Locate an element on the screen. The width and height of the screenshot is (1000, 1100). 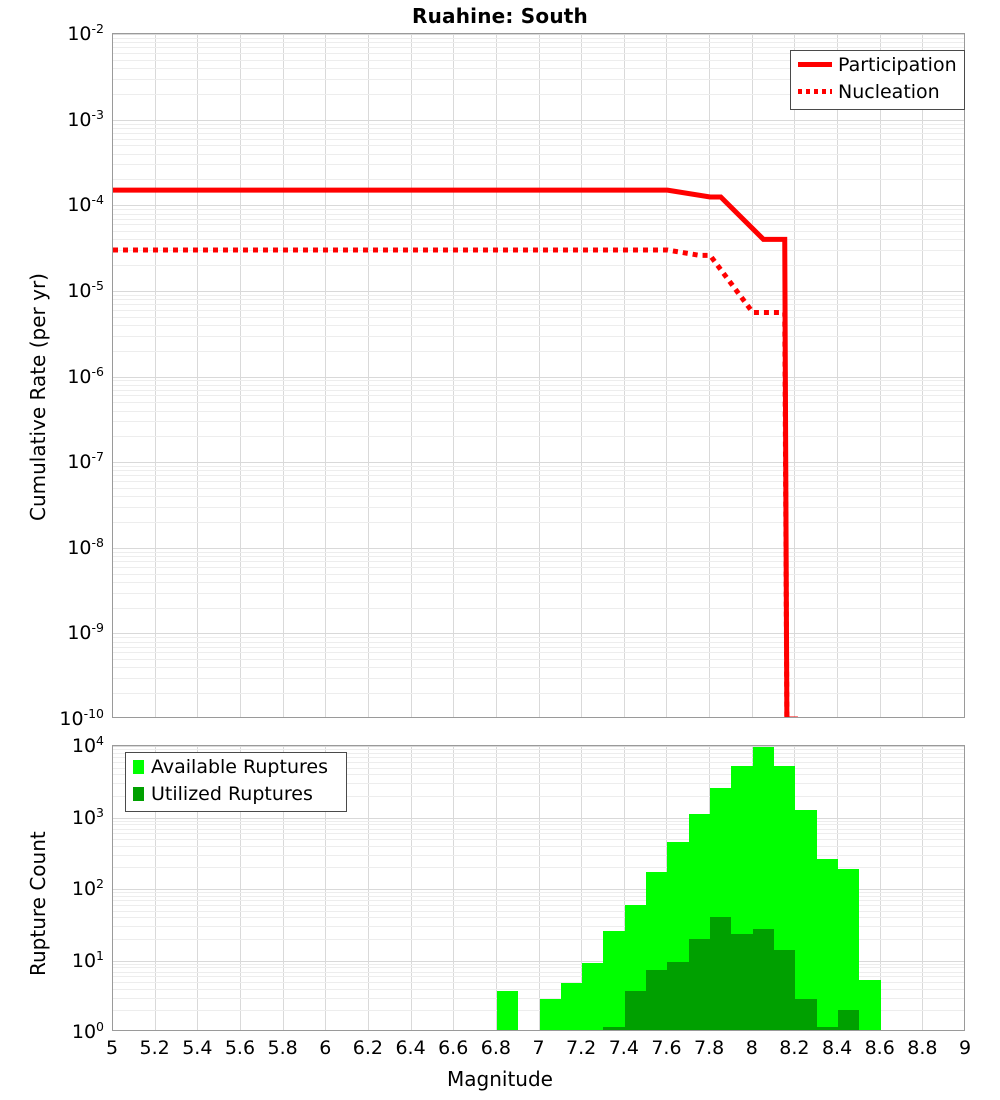
series-legend: Participation Nucleation is located at coordinates (877, 80).